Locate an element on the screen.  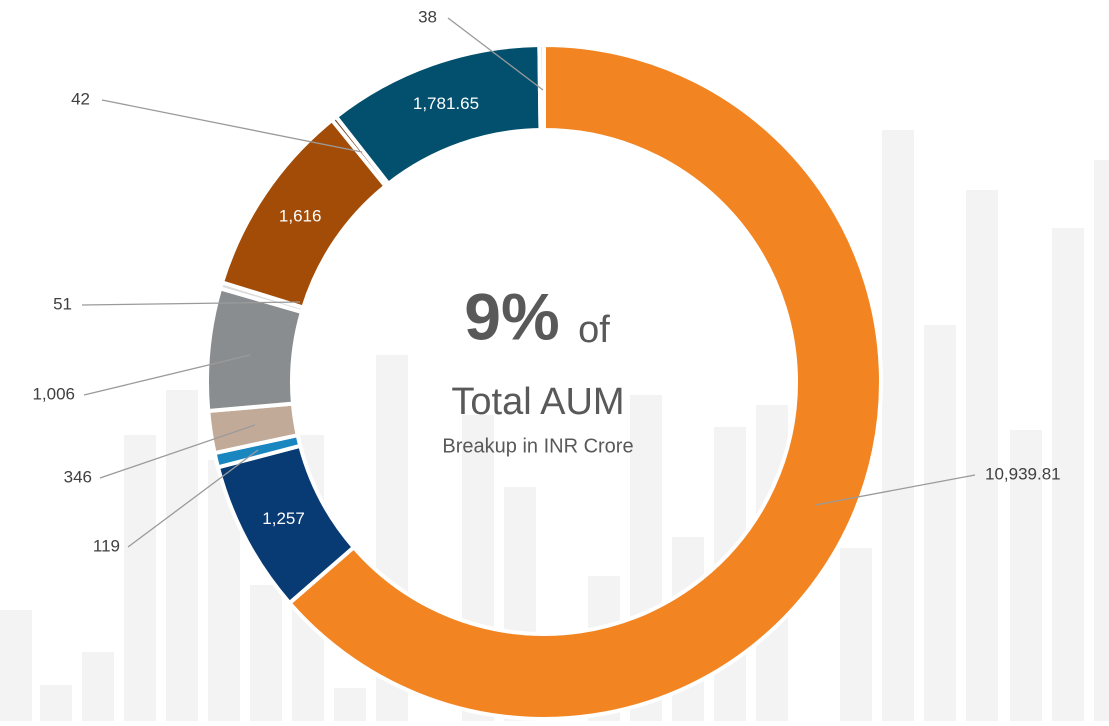
center-percent: 9% is located at coordinates (511, 316).